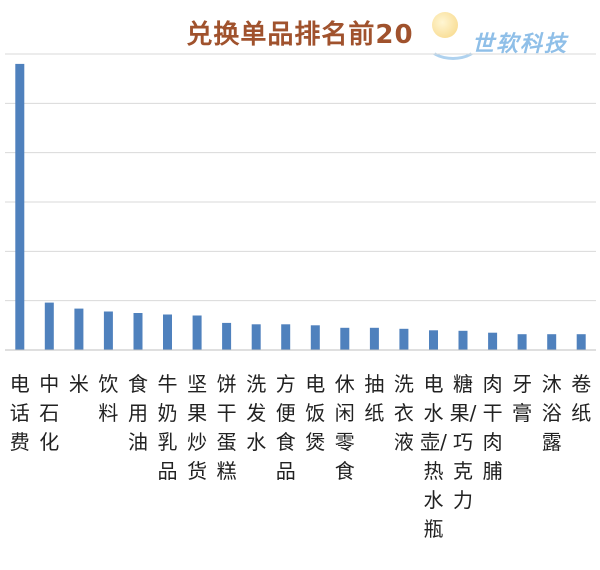 The width and height of the screenshot is (600, 570). What do you see at coordinates (78, 384) in the screenshot?
I see `category-label-2: 米` at bounding box center [78, 384].